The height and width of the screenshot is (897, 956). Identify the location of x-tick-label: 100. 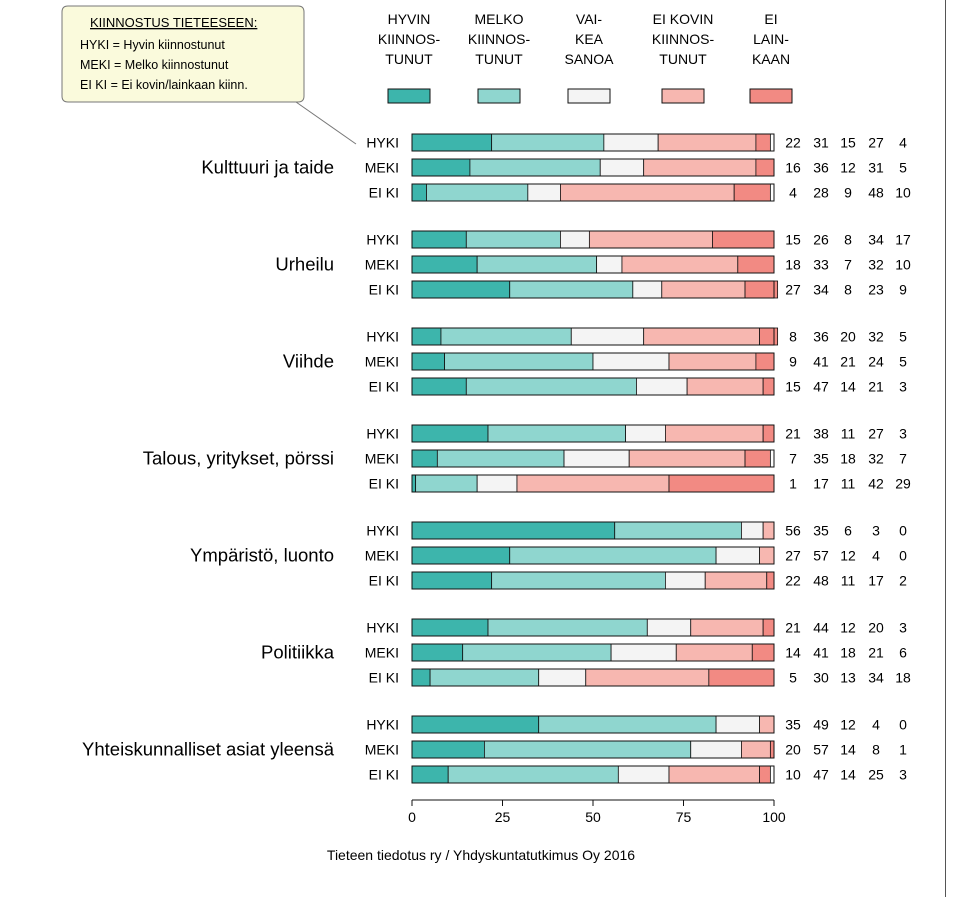
(774, 817).